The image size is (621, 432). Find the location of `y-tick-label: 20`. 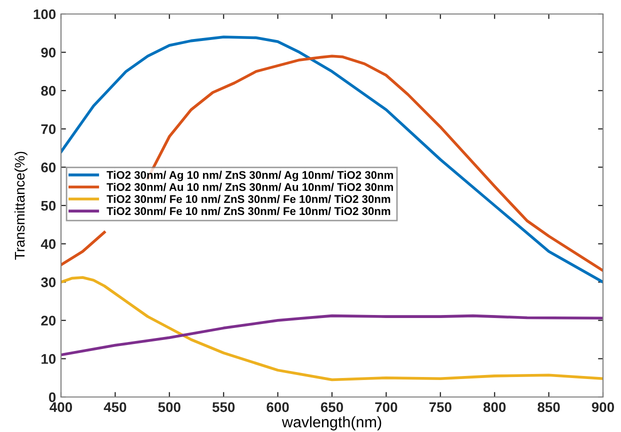

y-tick-label: 20 is located at coordinates (48, 321).